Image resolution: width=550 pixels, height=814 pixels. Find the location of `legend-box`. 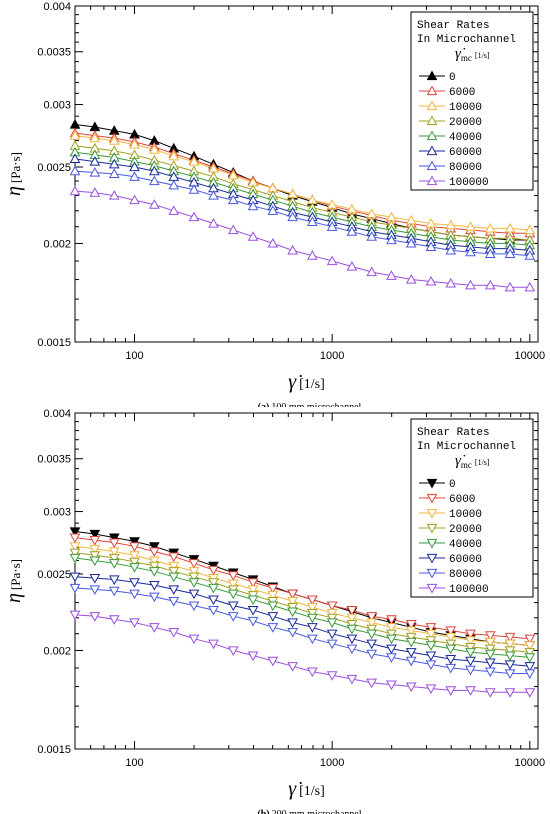

legend-box is located at coordinates (472, 101).